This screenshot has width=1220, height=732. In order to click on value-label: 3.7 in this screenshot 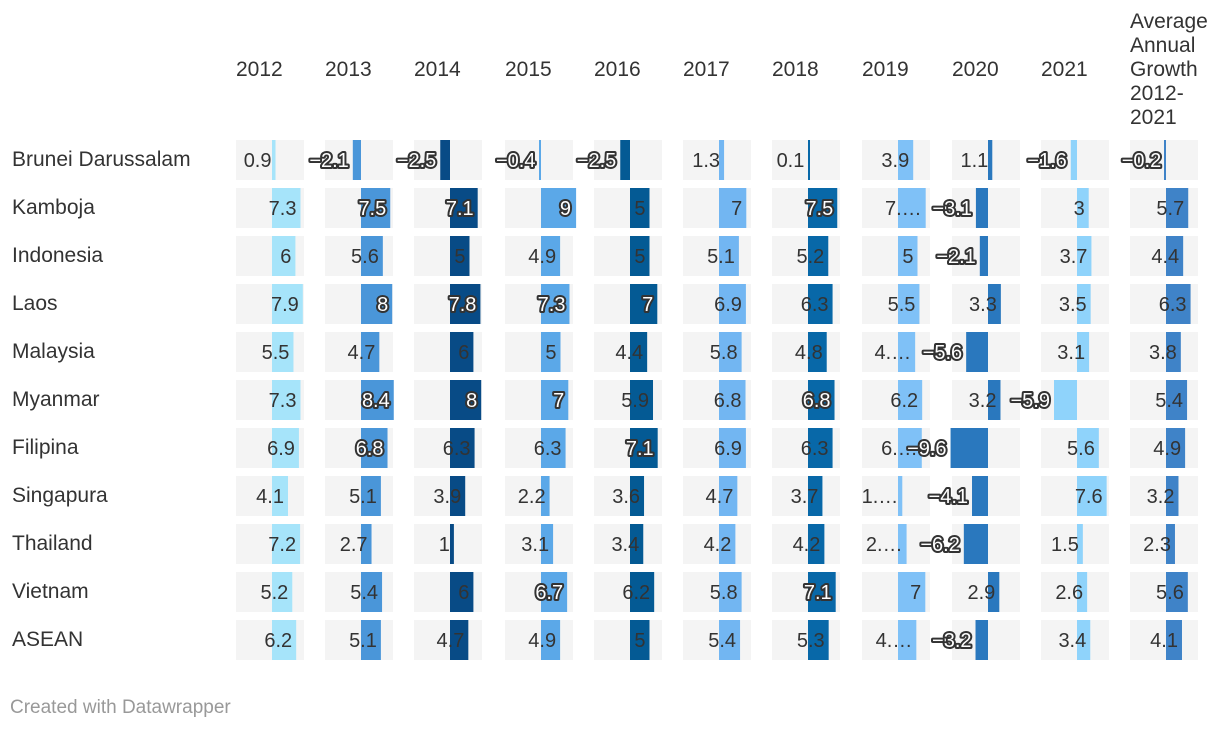, I will do `click(1074, 257)`.